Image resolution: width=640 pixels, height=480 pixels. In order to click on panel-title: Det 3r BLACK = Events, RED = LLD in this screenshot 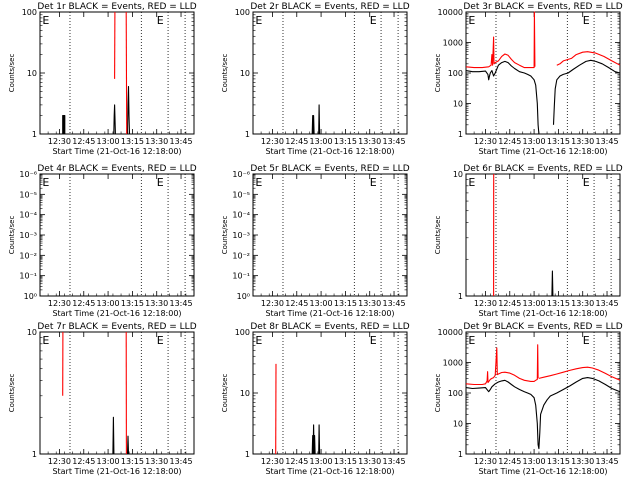, I will do `click(542, 7)`.